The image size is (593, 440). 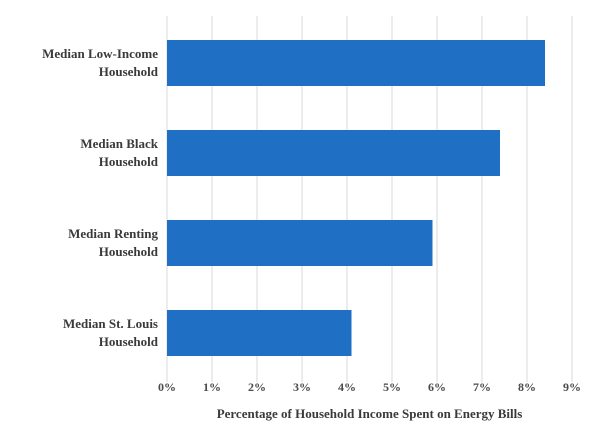 I want to click on x-tick-label: 7%, so click(x=482, y=387).